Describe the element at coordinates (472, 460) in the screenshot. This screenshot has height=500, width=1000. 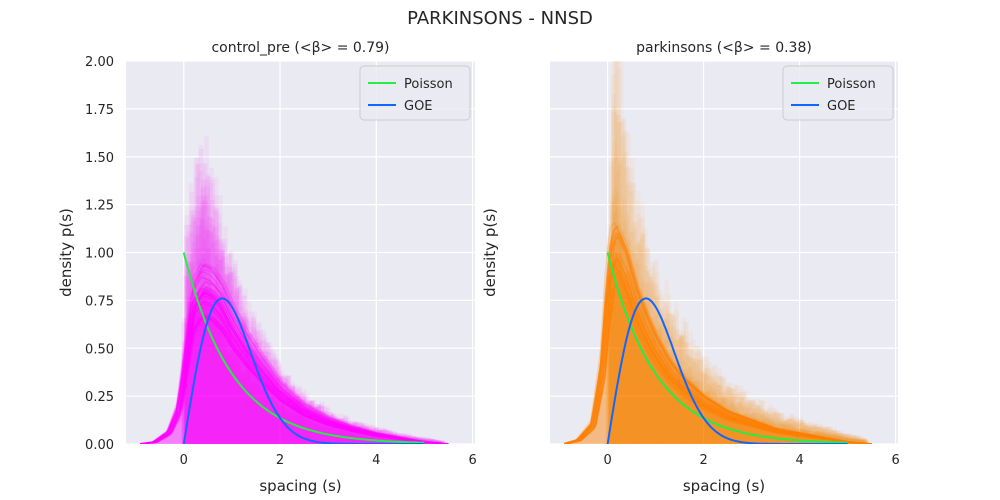
I see `x-tick-label: 6` at that location.